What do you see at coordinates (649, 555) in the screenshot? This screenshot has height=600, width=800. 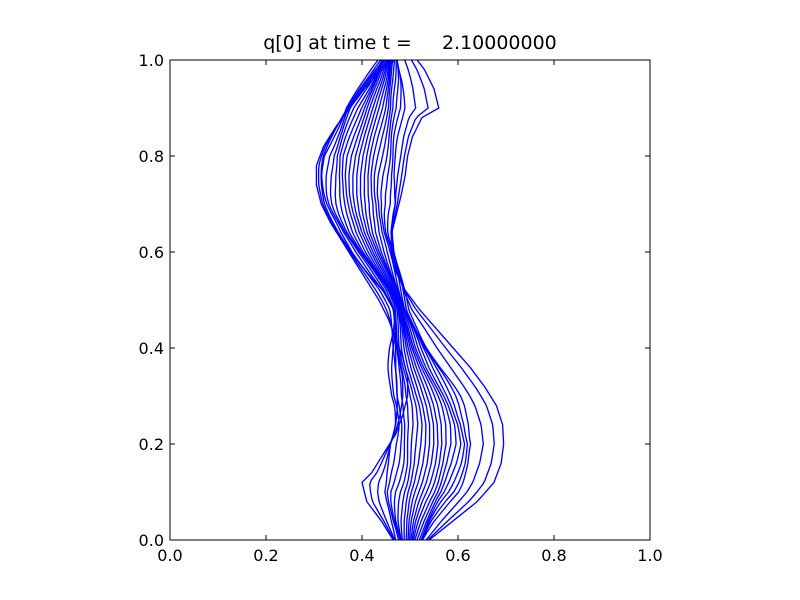 I see `x-tick-label: 1.0` at bounding box center [649, 555].